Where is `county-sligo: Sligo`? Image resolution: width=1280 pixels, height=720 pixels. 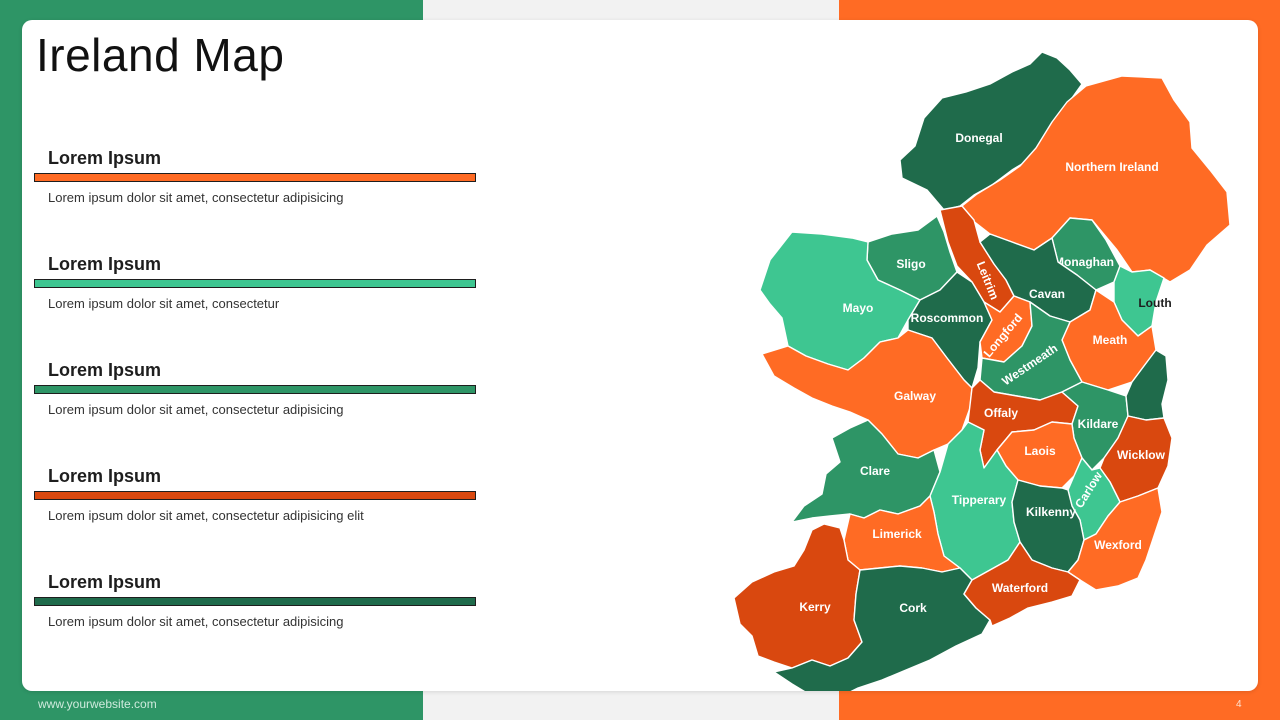 county-sligo: Sligo is located at coordinates (912, 258).